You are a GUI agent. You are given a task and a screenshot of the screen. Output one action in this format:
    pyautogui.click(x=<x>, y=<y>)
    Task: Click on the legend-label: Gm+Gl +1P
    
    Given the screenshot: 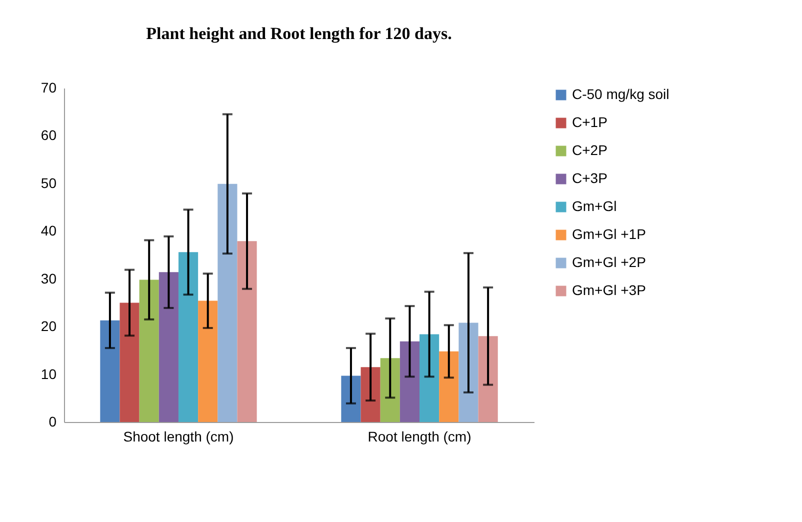 What is the action you would take?
    pyautogui.click(x=609, y=234)
    